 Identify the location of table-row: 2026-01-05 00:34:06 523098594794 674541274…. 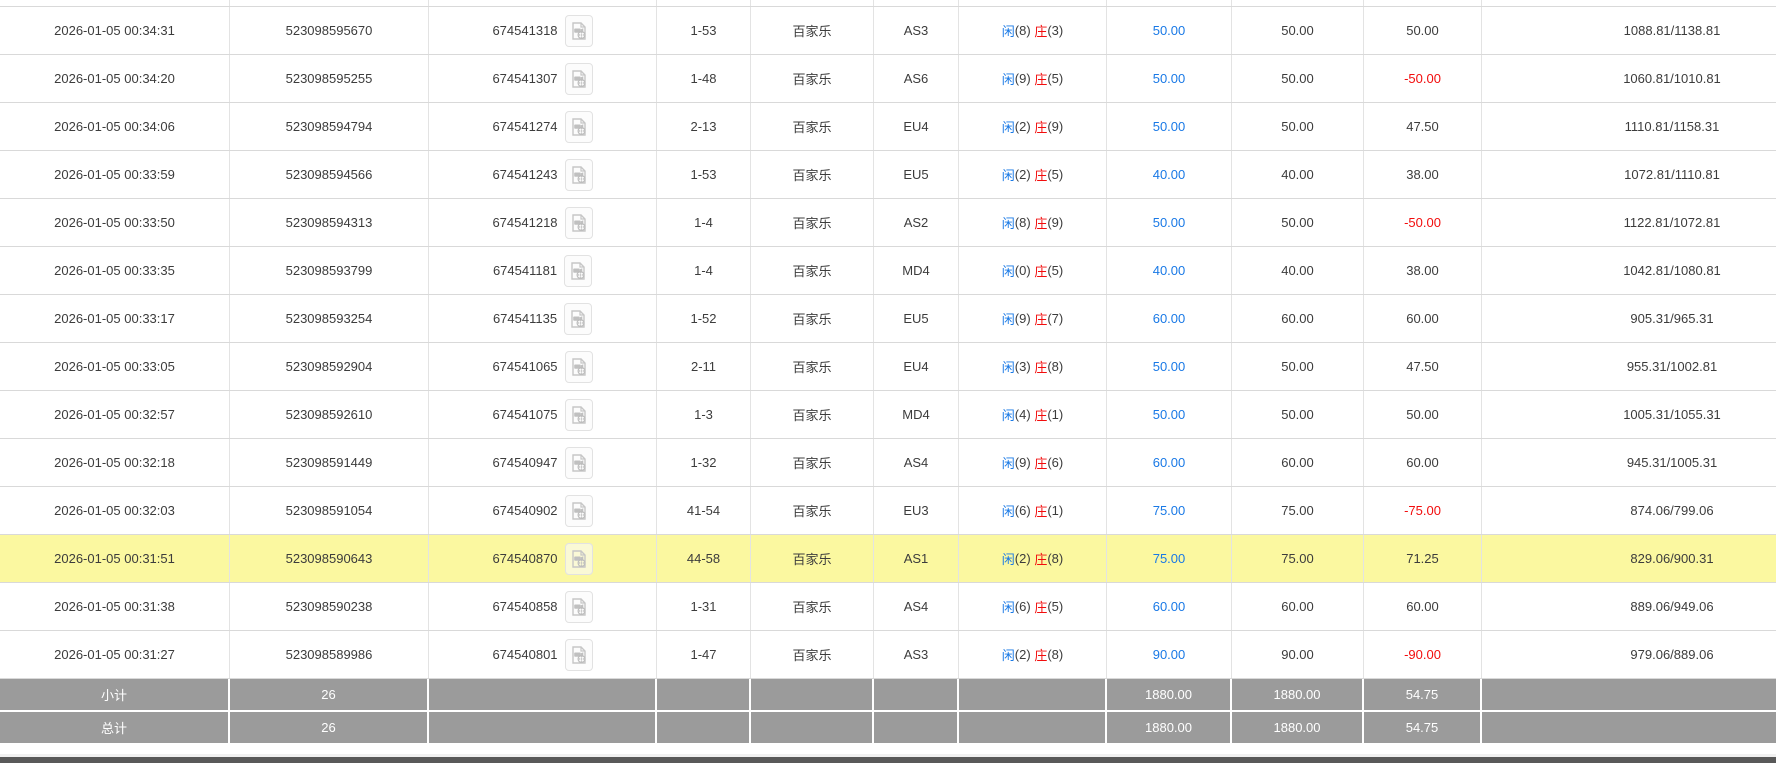
(888, 127).